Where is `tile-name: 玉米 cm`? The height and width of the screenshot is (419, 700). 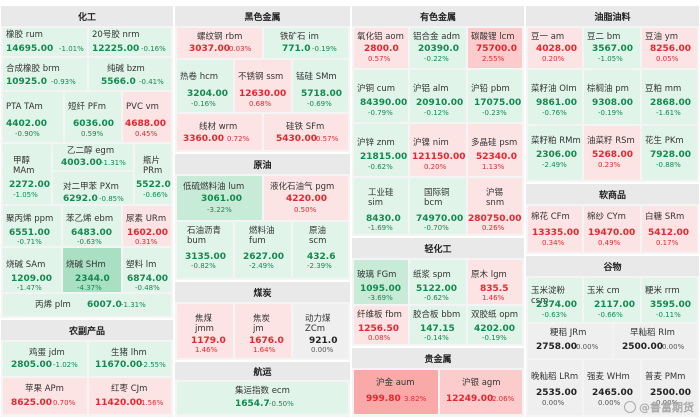 tile-name: 玉米 cm is located at coordinates (603, 291).